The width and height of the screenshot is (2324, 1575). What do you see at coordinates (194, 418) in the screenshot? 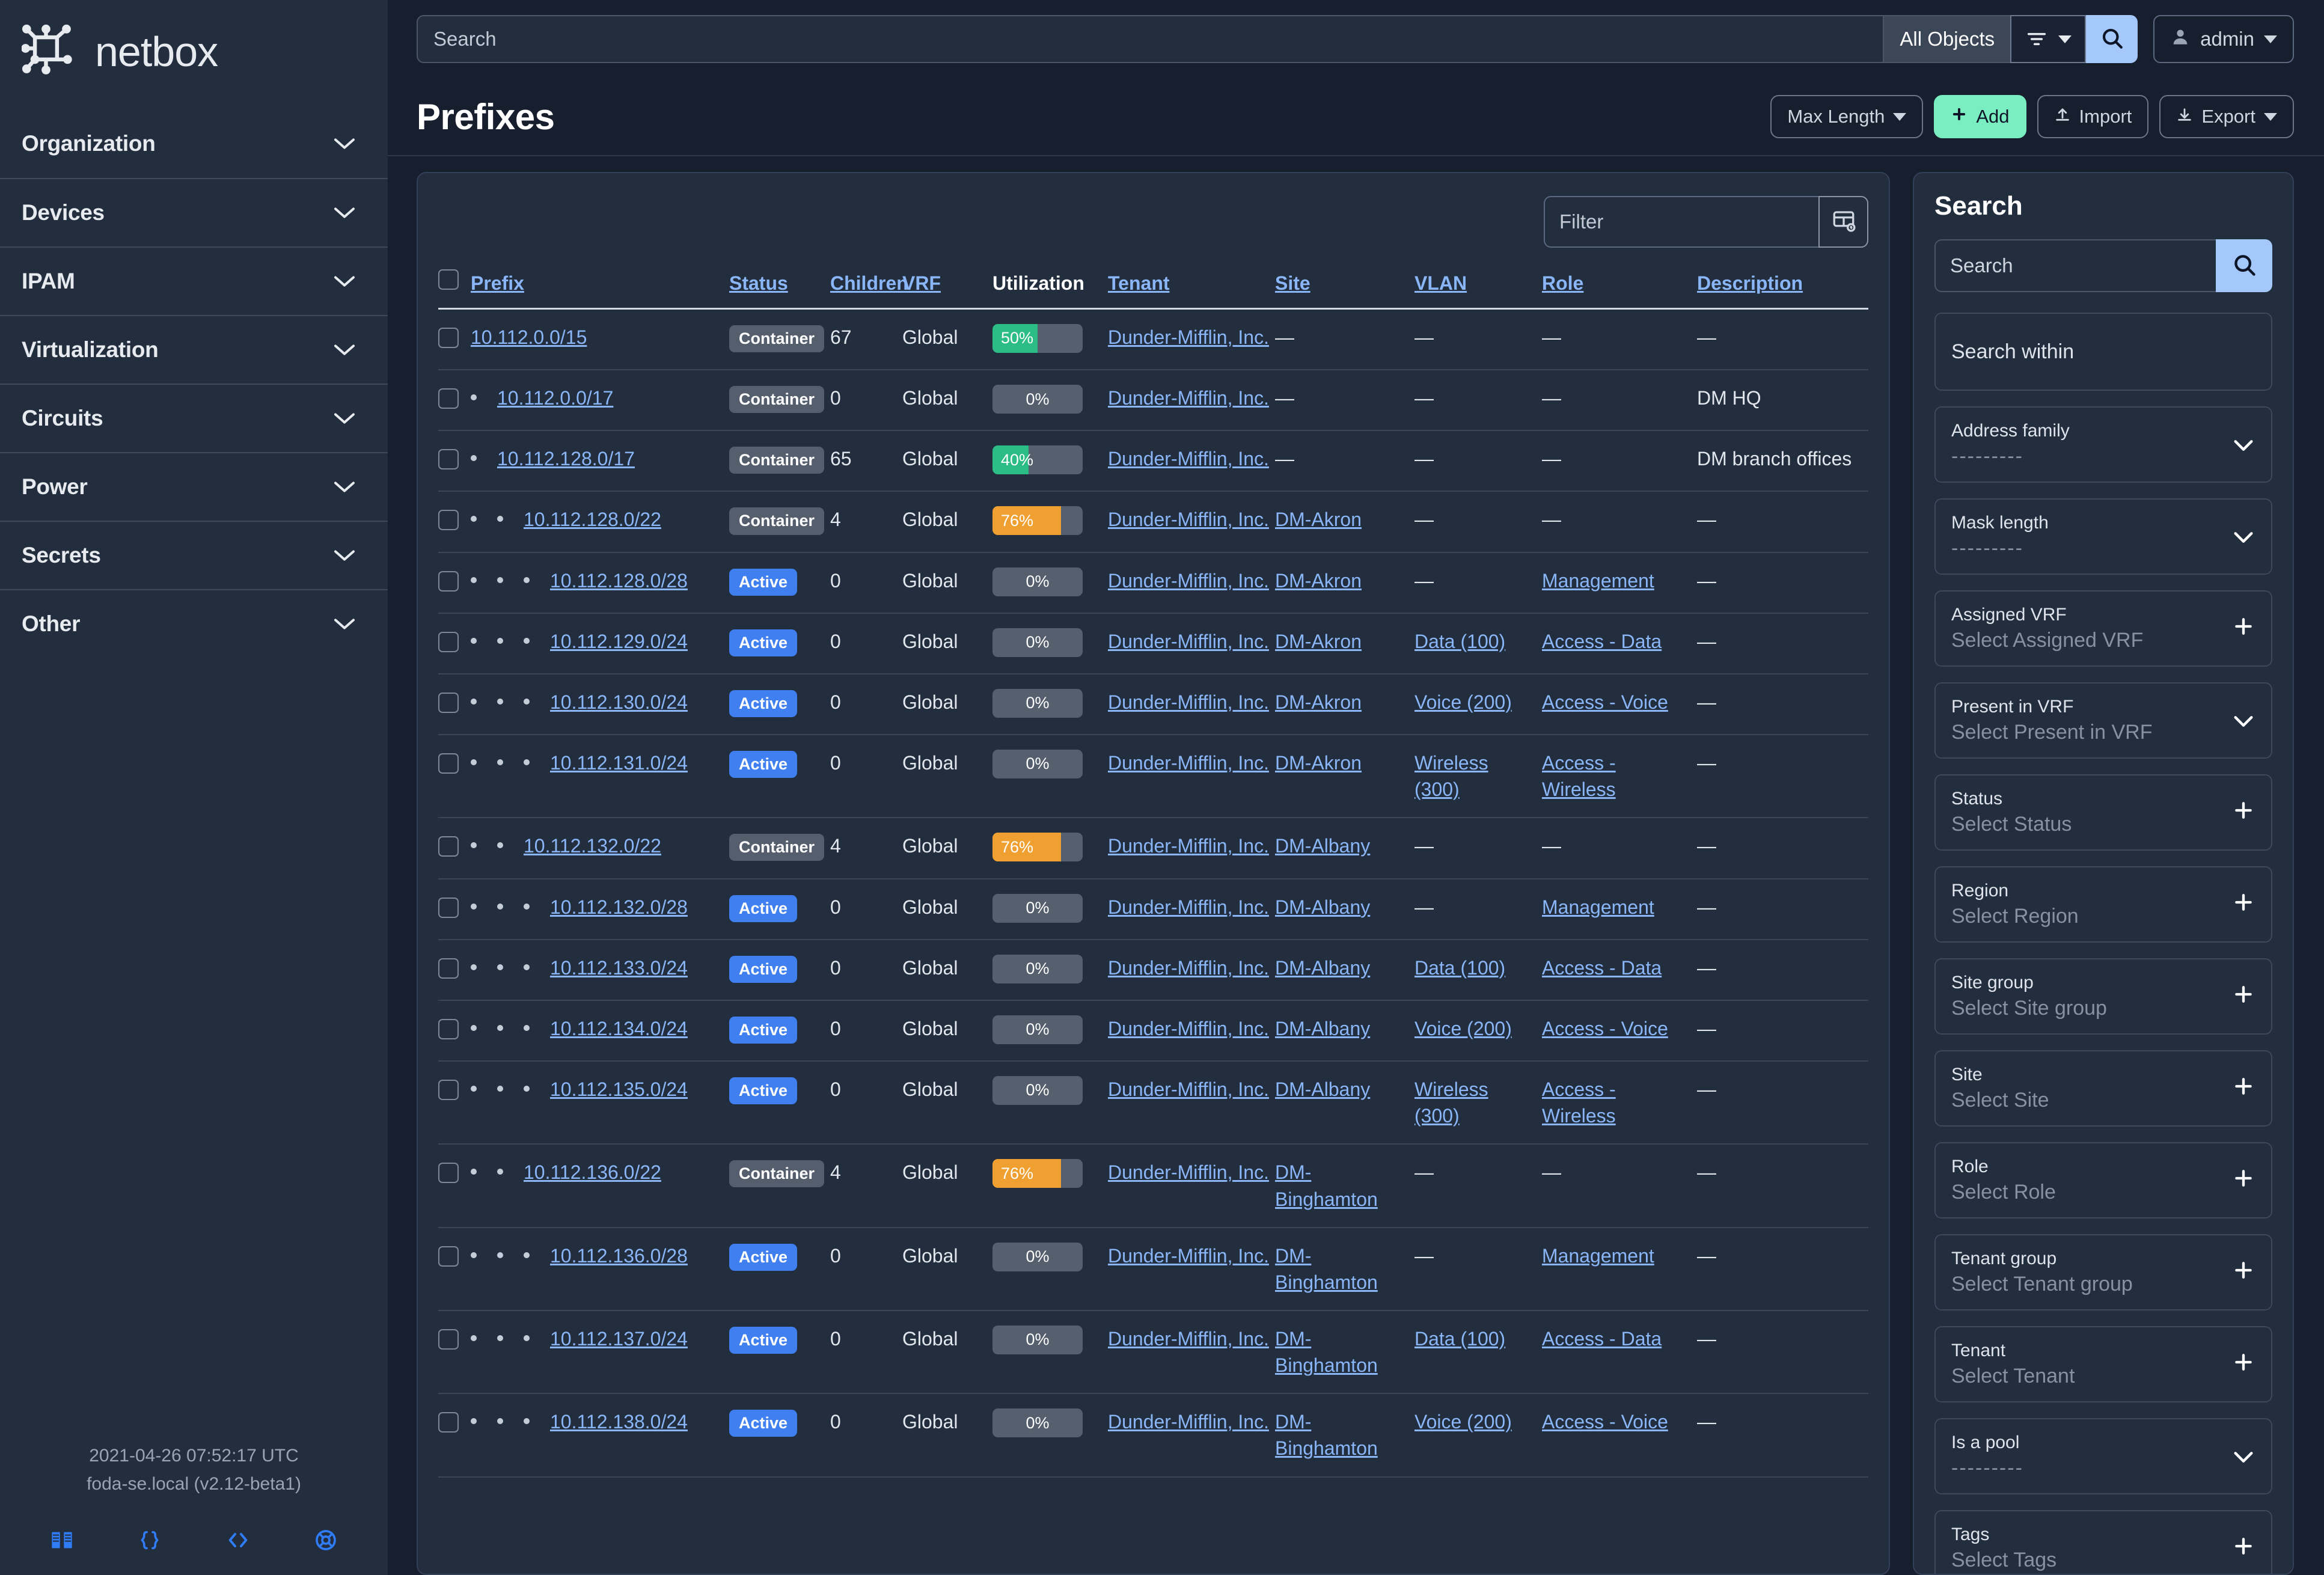
I see `sidebar-item-circuits: Circuits` at bounding box center [194, 418].